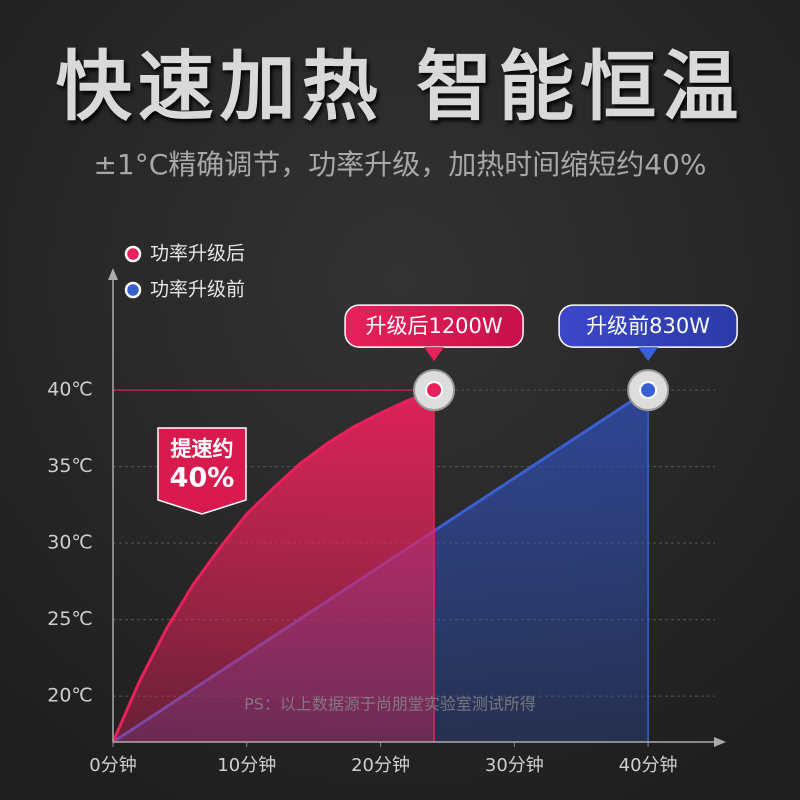 This screenshot has width=800, height=800. I want to click on callout-text: 升级后1200W, so click(433, 326).